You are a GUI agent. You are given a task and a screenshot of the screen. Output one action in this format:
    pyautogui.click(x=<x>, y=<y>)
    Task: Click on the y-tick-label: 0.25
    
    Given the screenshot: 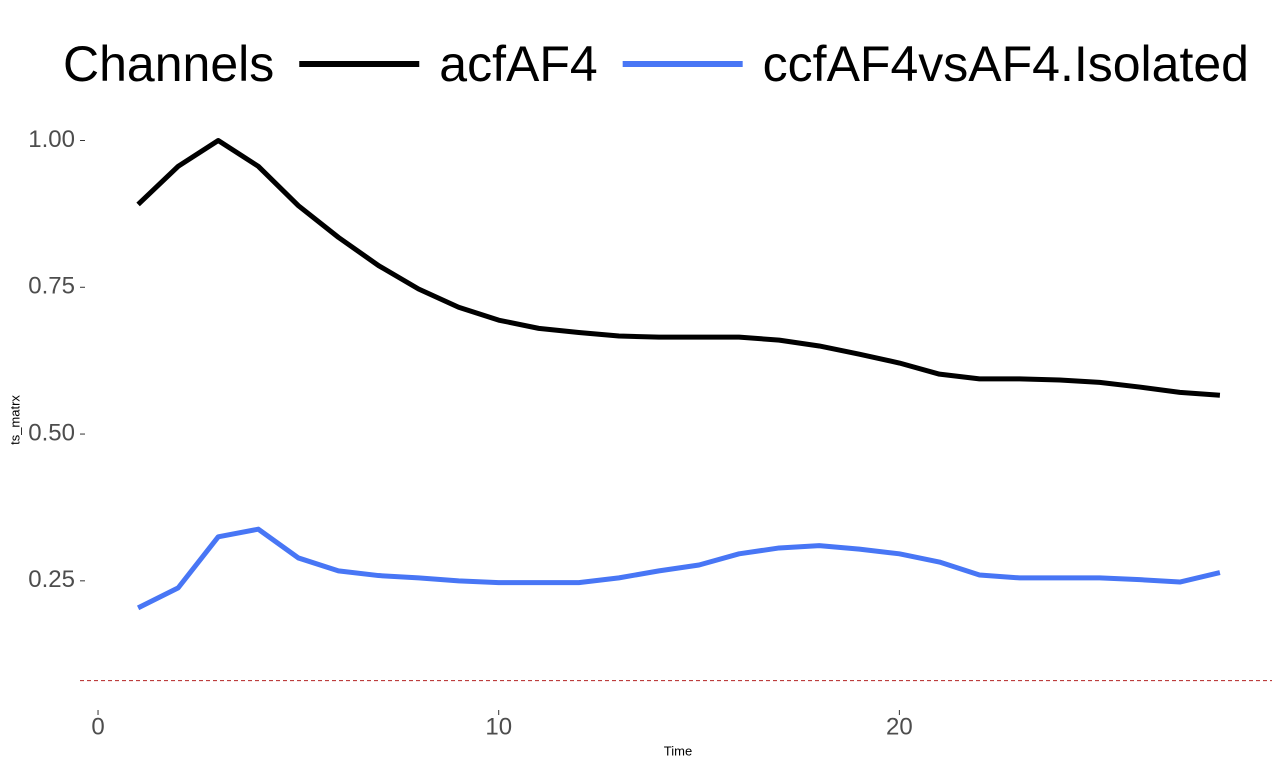 What is the action you would take?
    pyautogui.click(x=51, y=579)
    